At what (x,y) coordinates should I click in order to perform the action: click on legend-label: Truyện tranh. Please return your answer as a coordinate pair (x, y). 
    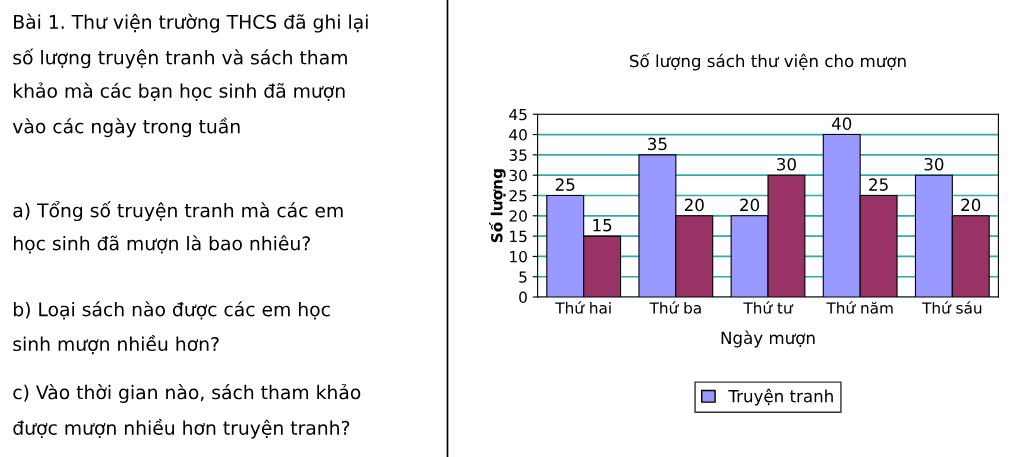
    Looking at the image, I should click on (780, 397).